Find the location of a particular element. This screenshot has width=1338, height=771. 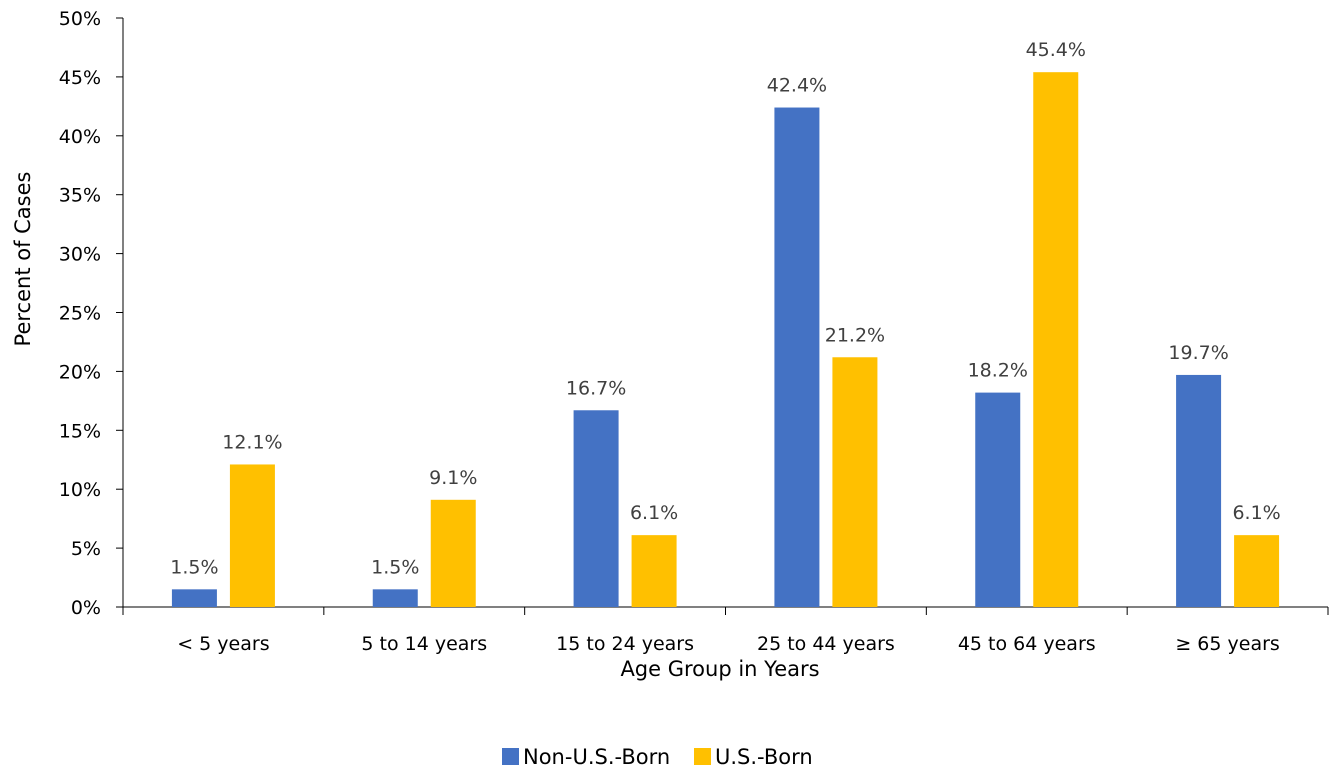

y-tick-label: 5% is located at coordinates (86, 549).